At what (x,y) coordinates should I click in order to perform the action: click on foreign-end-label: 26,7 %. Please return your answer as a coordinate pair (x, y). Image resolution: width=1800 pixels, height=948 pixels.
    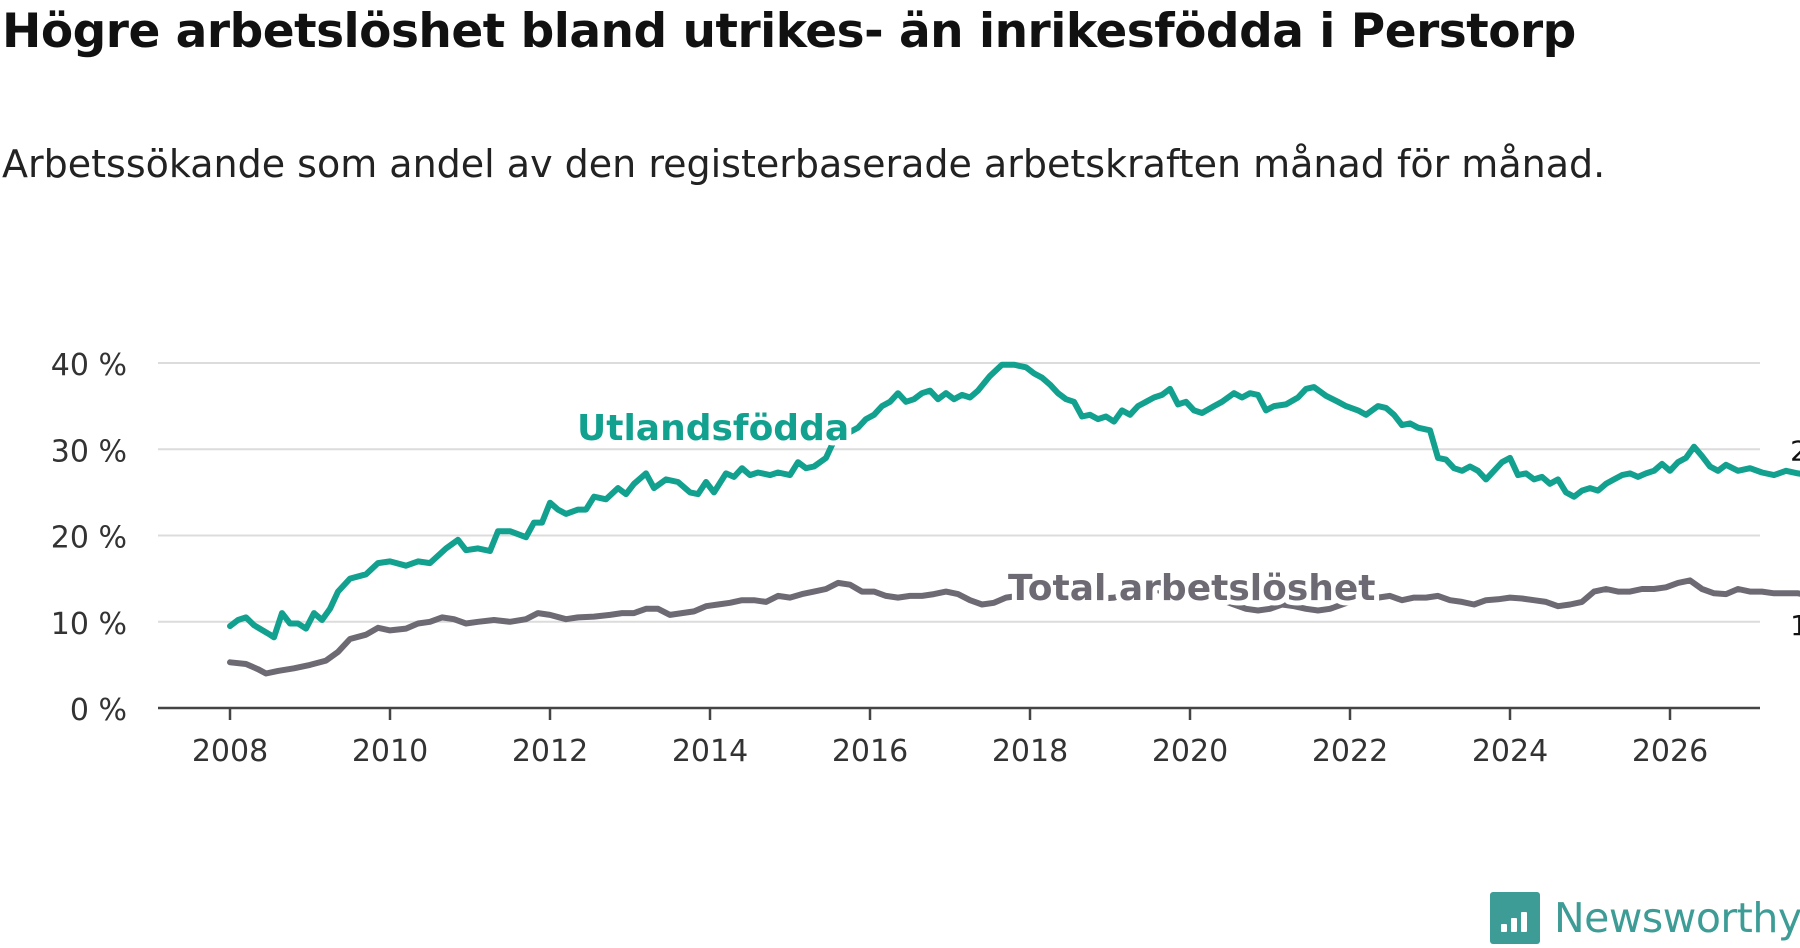
    Looking at the image, I should click on (1795, 451).